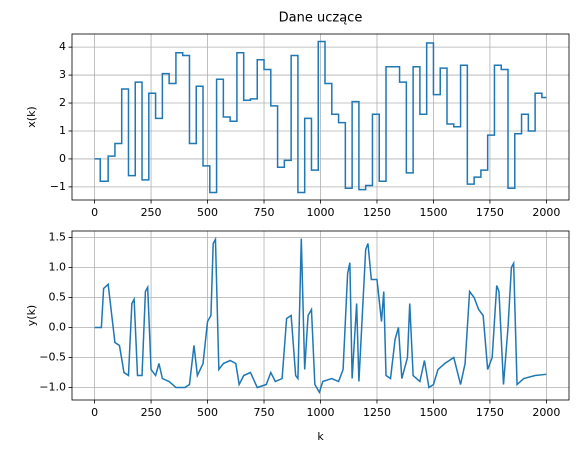 This screenshot has height=455, width=578. Describe the element at coordinates (52, 387) in the screenshot. I see `y-tick-label: −1.0` at that location.